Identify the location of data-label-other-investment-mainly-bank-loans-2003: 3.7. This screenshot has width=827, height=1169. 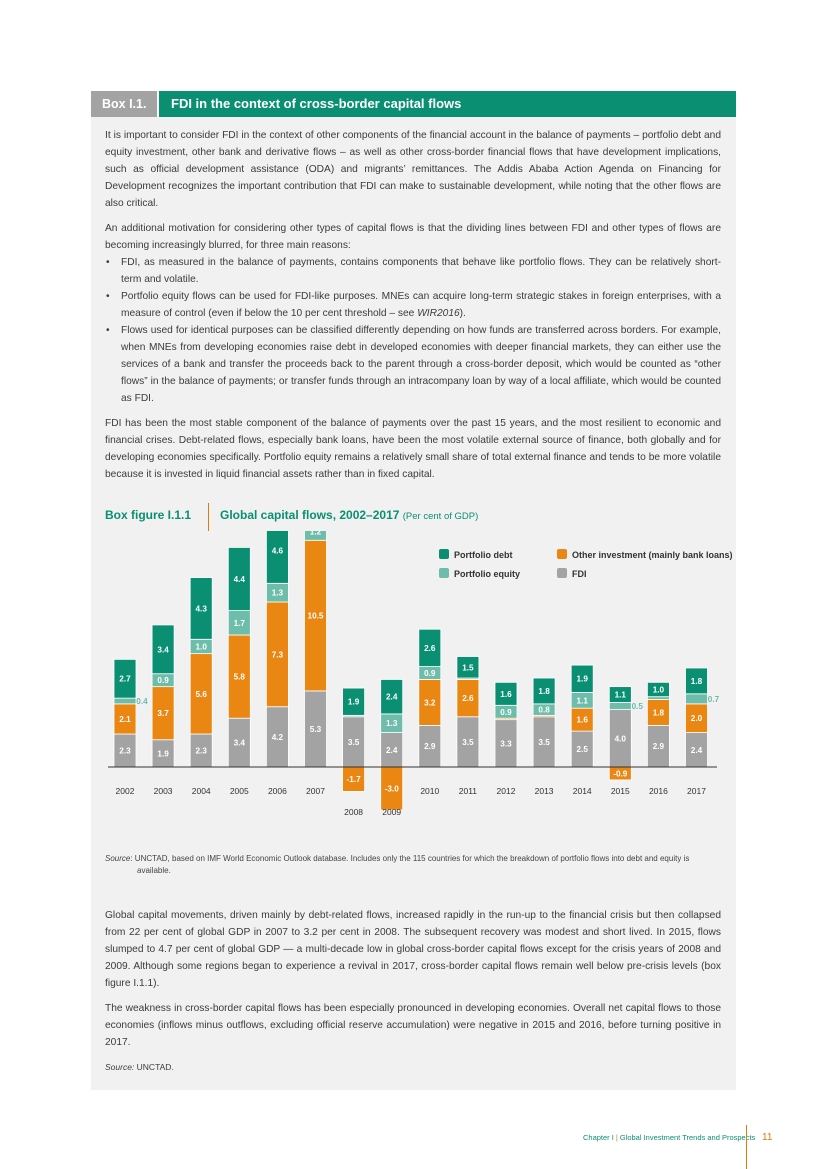
(163, 713).